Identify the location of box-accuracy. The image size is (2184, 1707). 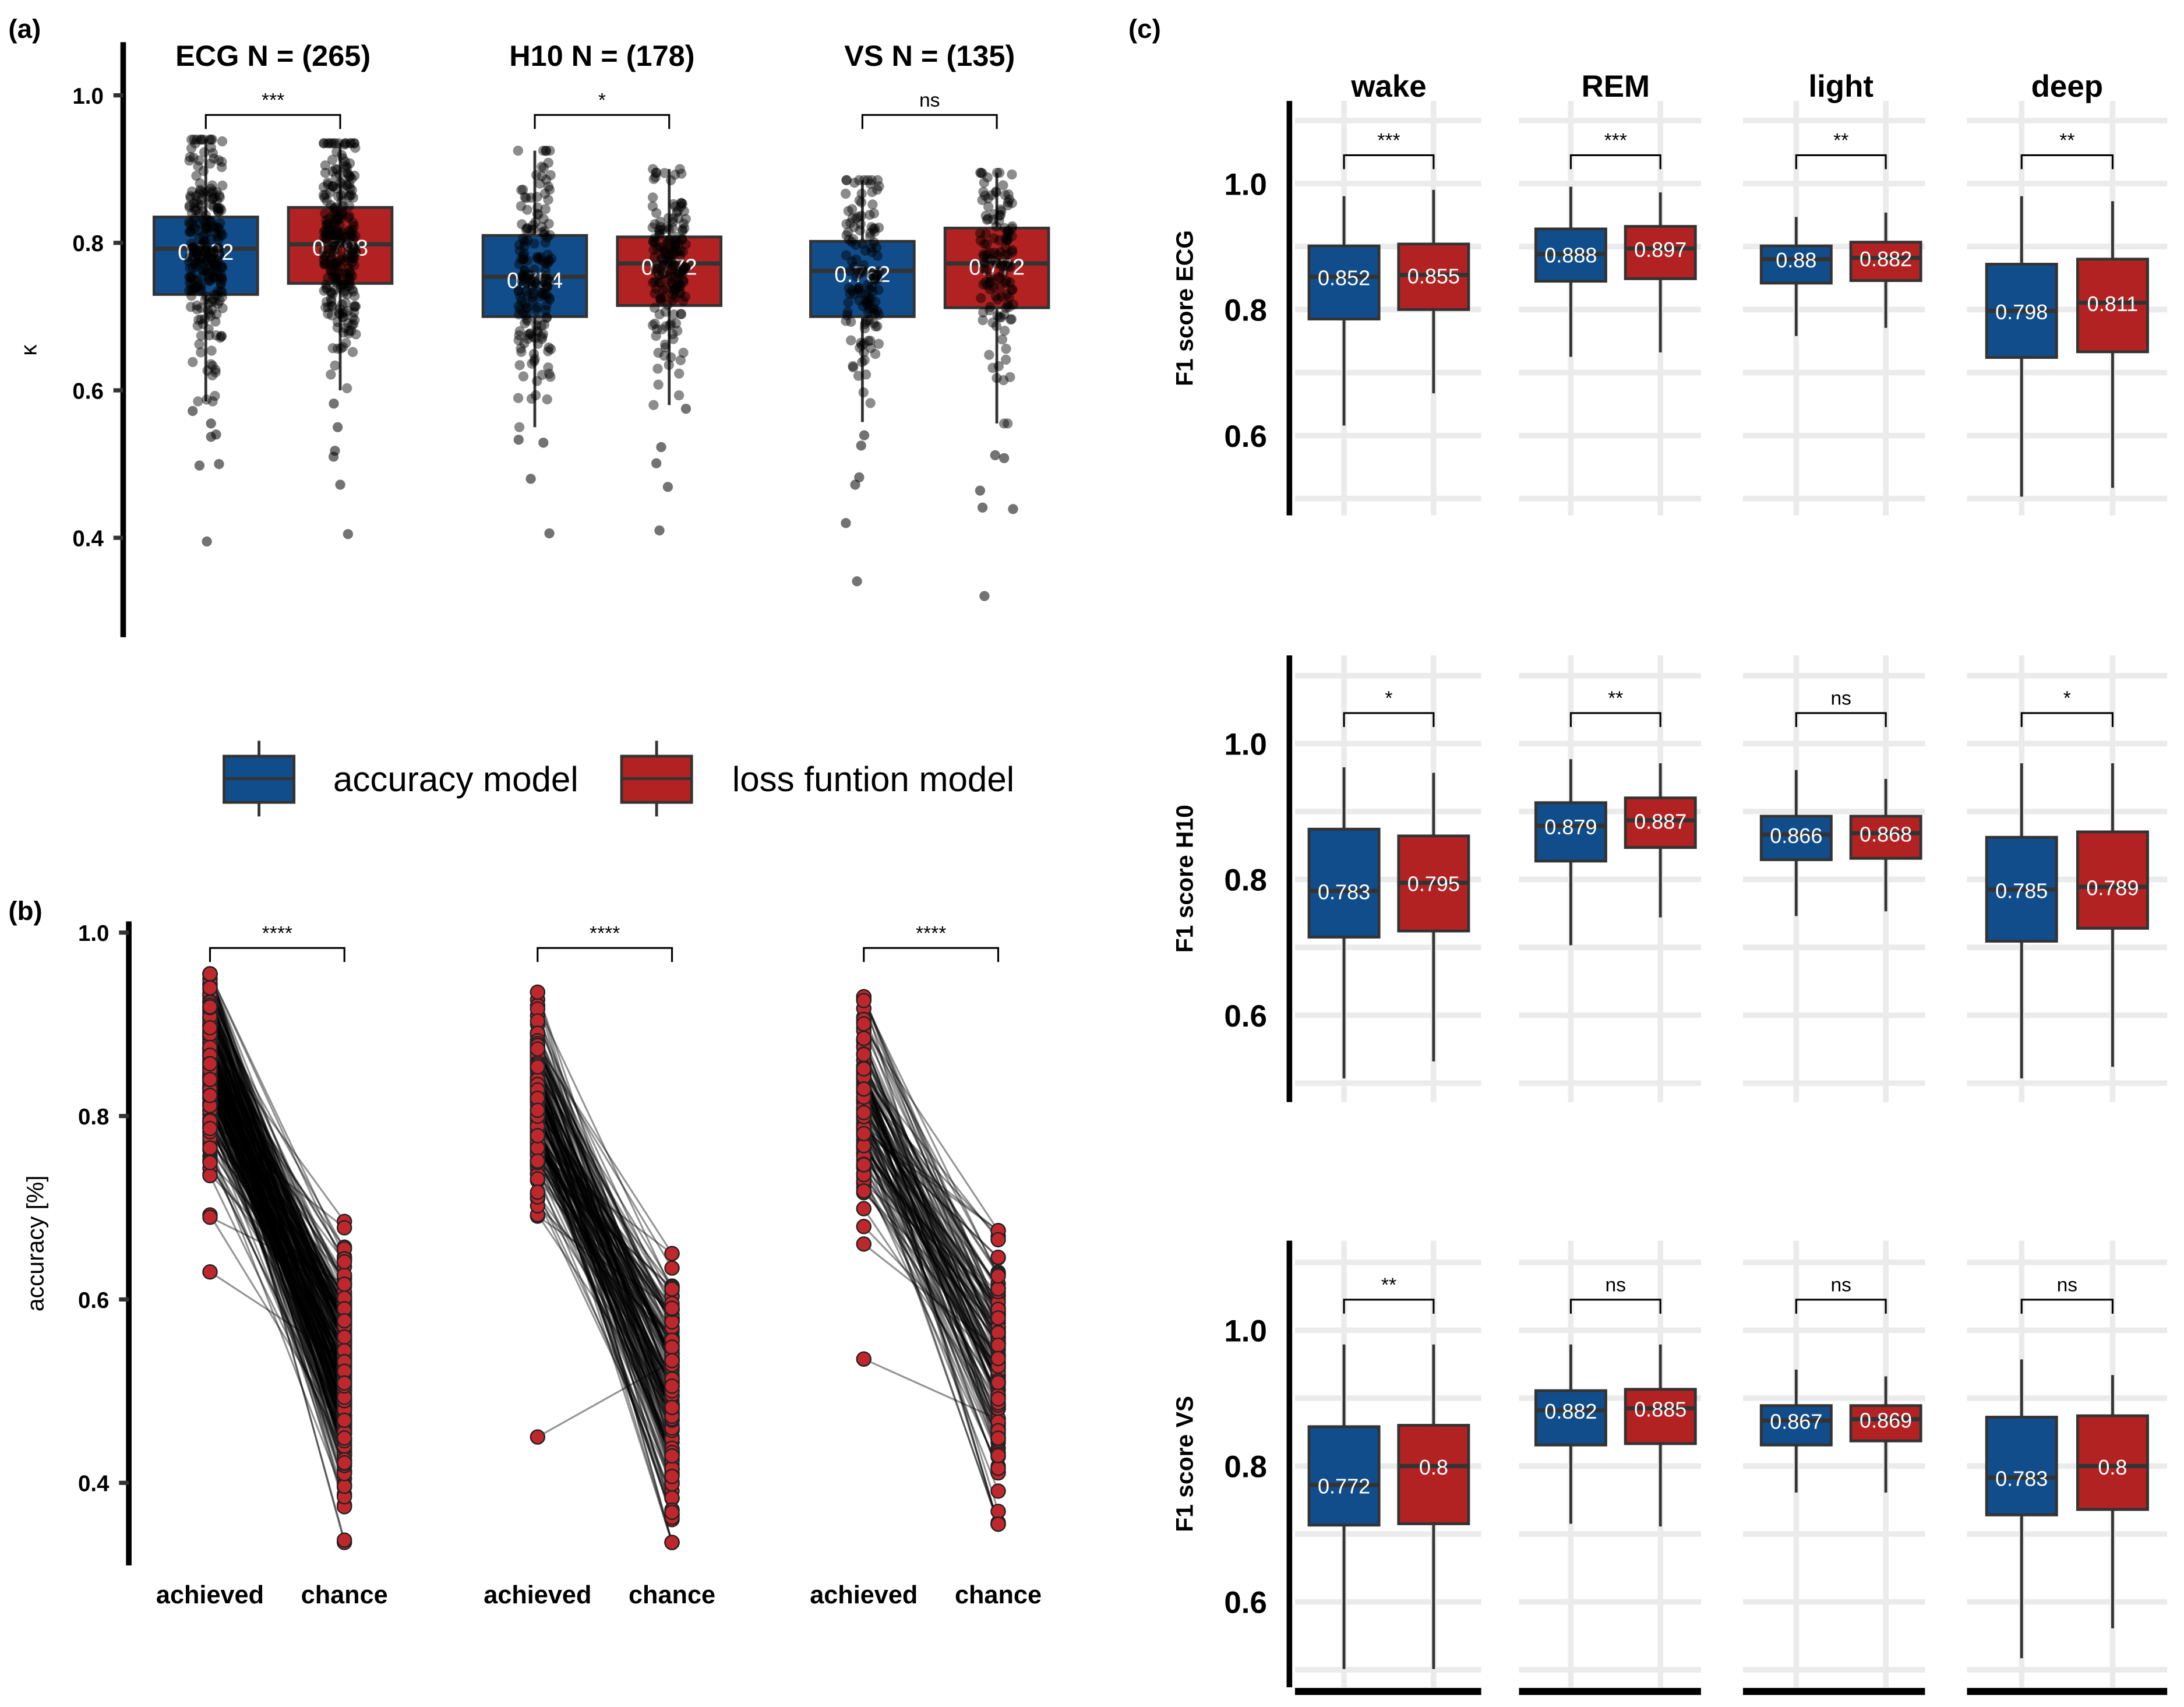
(2021, 1466).